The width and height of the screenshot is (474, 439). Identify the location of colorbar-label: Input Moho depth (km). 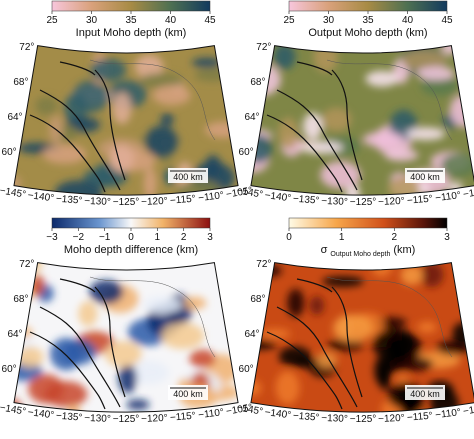
(131, 33).